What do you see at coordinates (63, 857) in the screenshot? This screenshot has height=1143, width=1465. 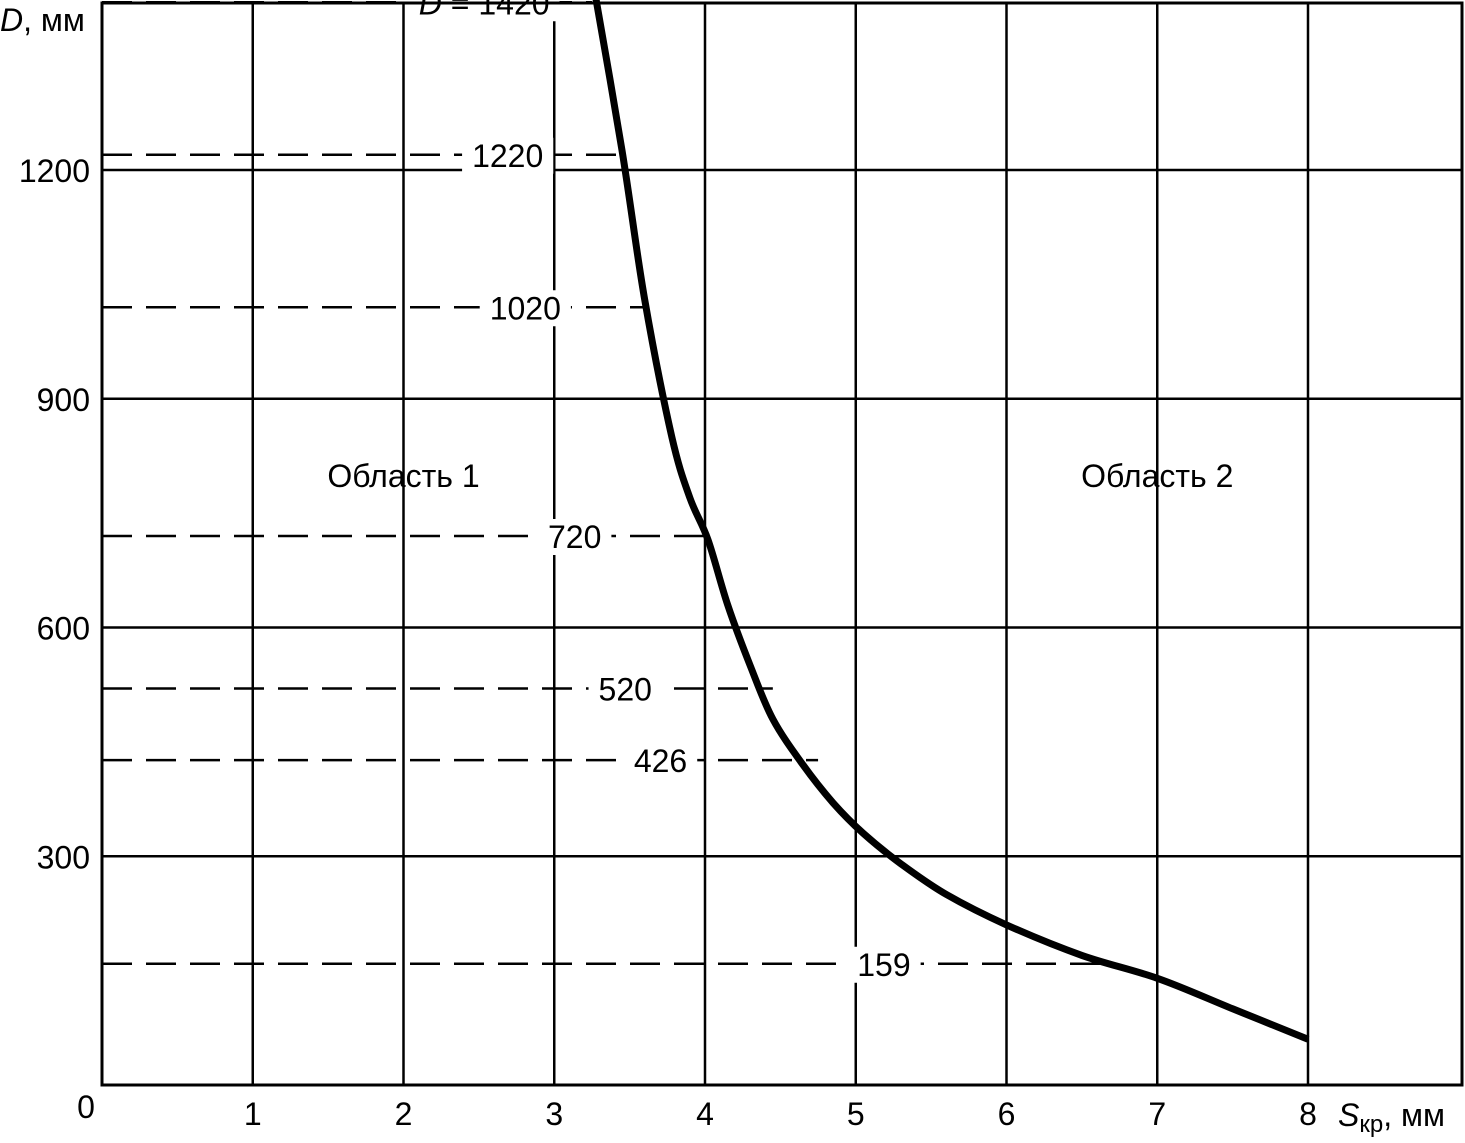 I see `y-tick-label-300: 300` at bounding box center [63, 857].